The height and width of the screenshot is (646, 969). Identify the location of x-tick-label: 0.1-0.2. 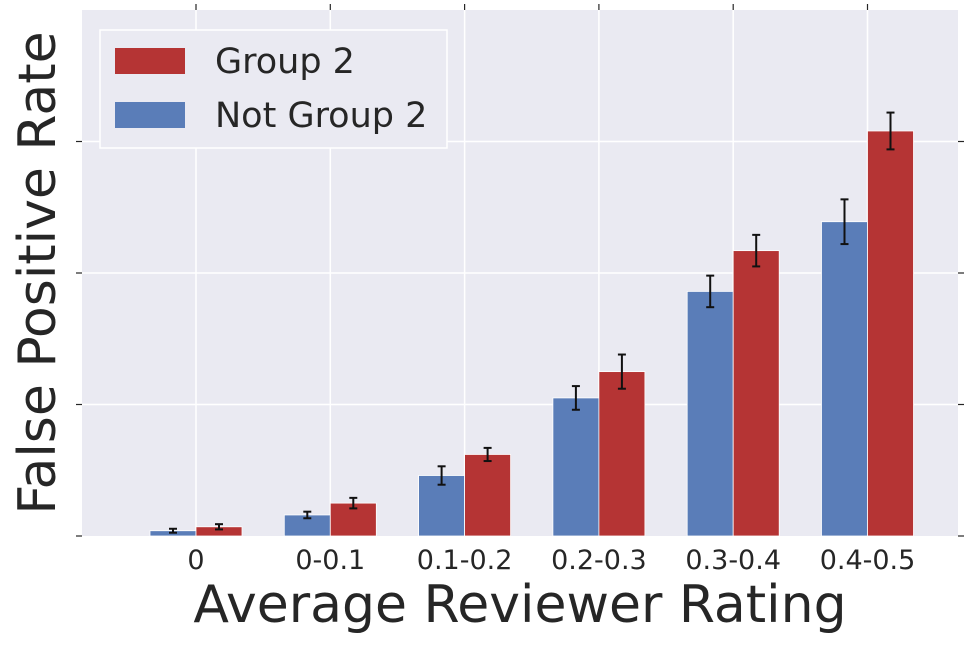
(465, 560).